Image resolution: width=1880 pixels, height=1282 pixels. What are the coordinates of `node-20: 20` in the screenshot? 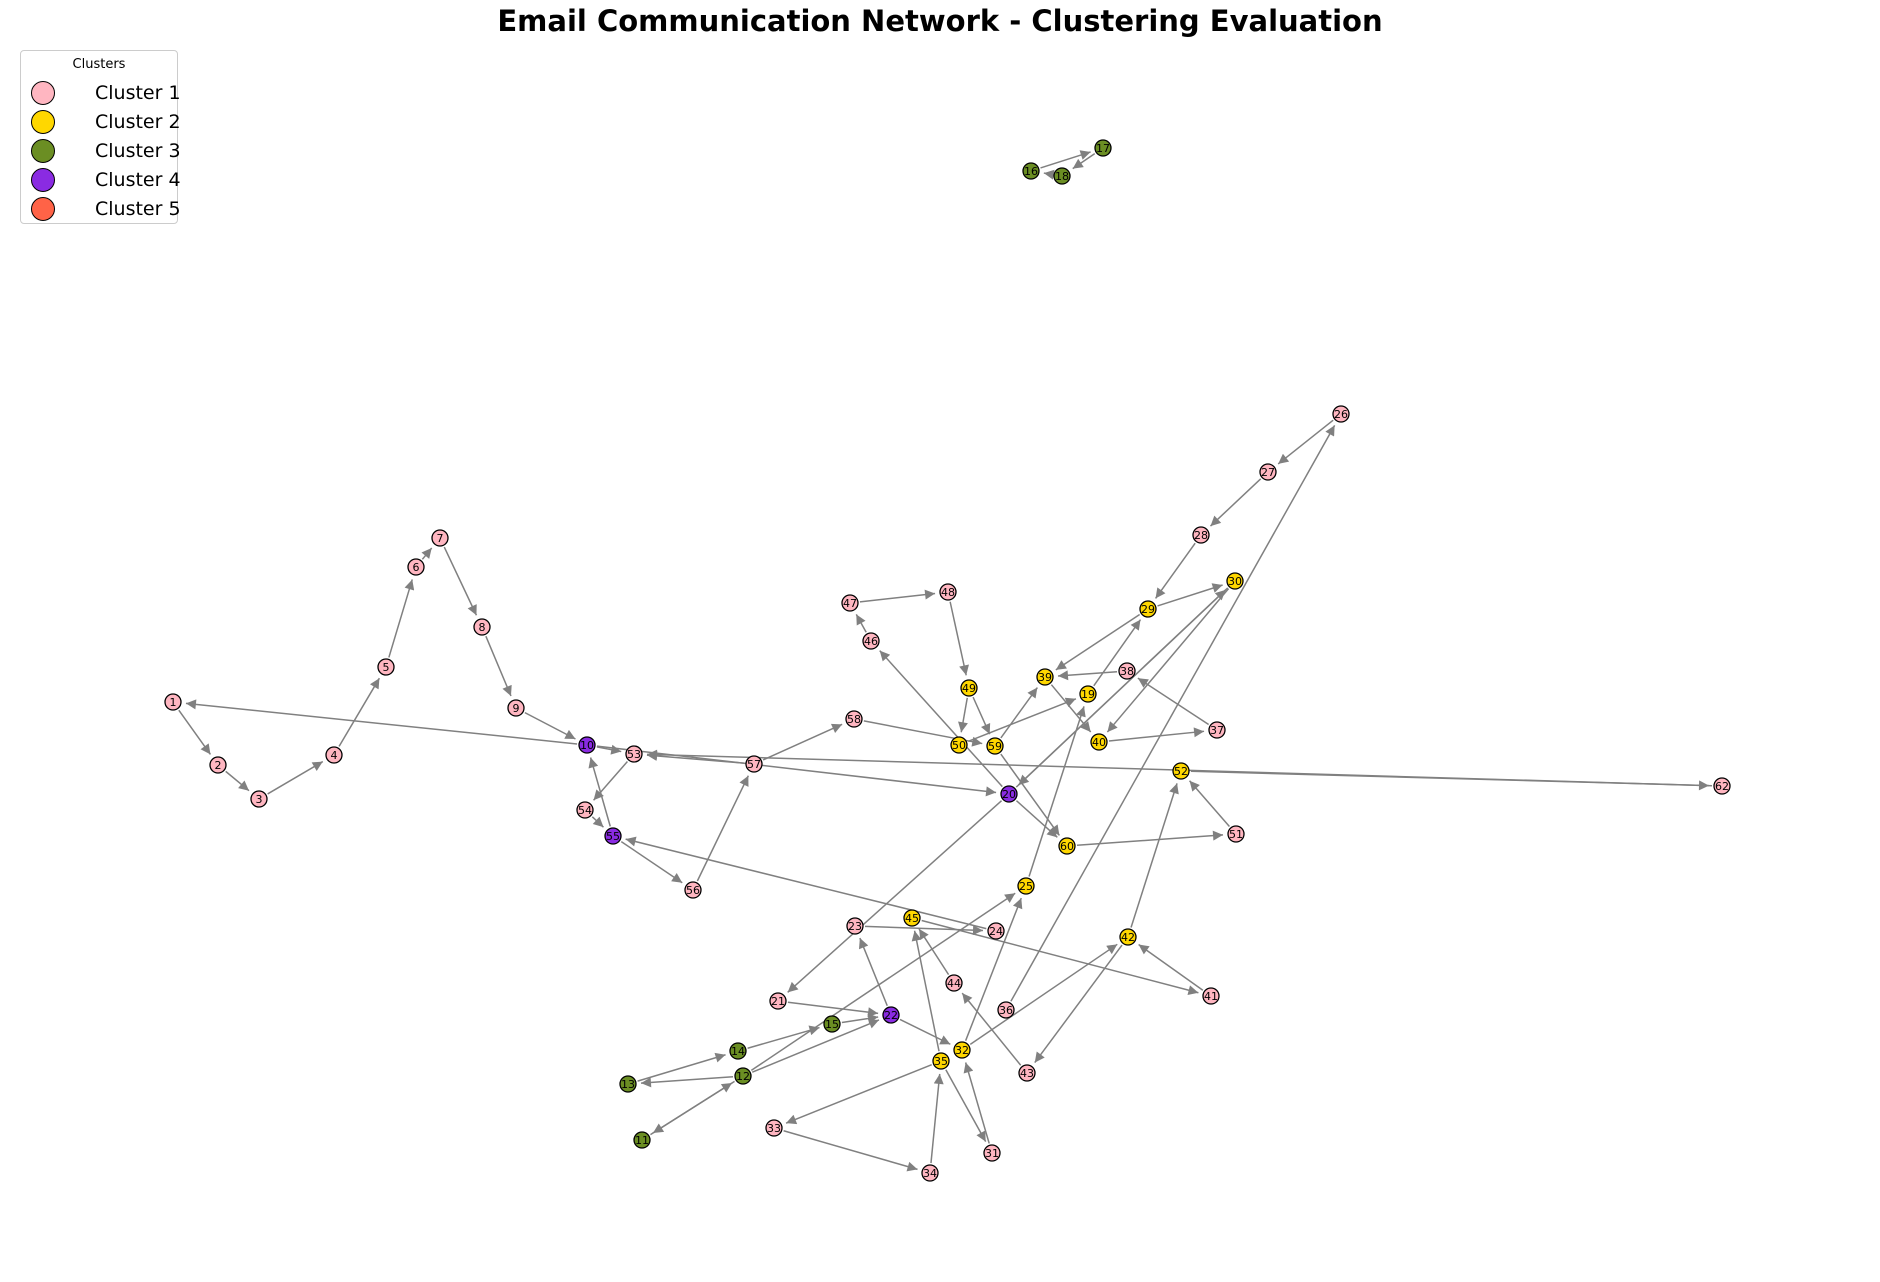 It's located at (1009, 794).